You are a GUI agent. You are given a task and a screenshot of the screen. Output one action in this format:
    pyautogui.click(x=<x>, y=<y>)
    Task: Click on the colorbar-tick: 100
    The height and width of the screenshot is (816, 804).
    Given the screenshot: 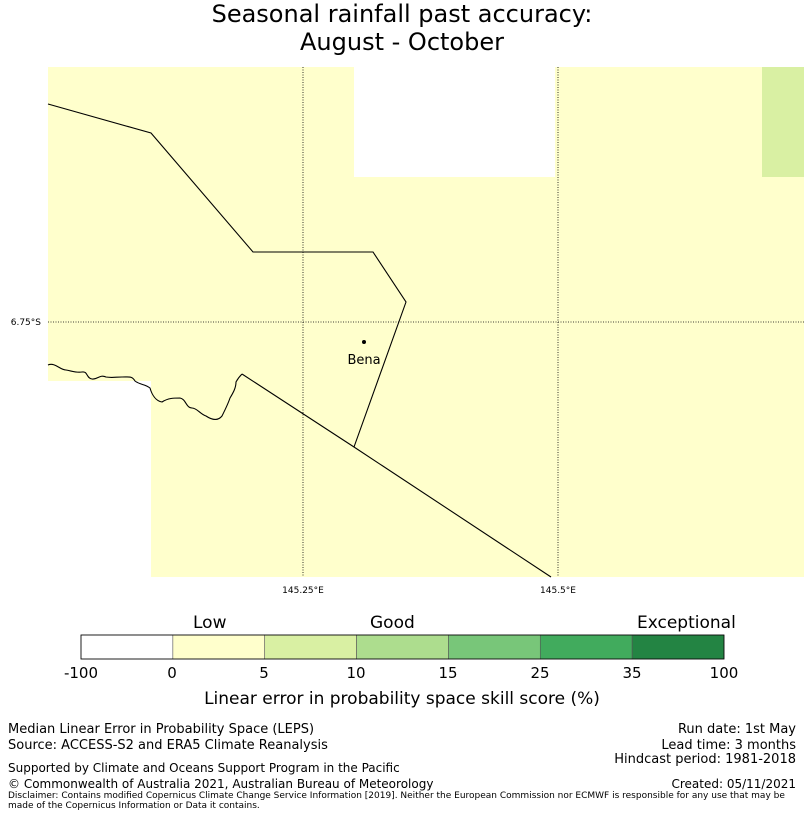 What is the action you would take?
    pyautogui.click(x=724, y=673)
    